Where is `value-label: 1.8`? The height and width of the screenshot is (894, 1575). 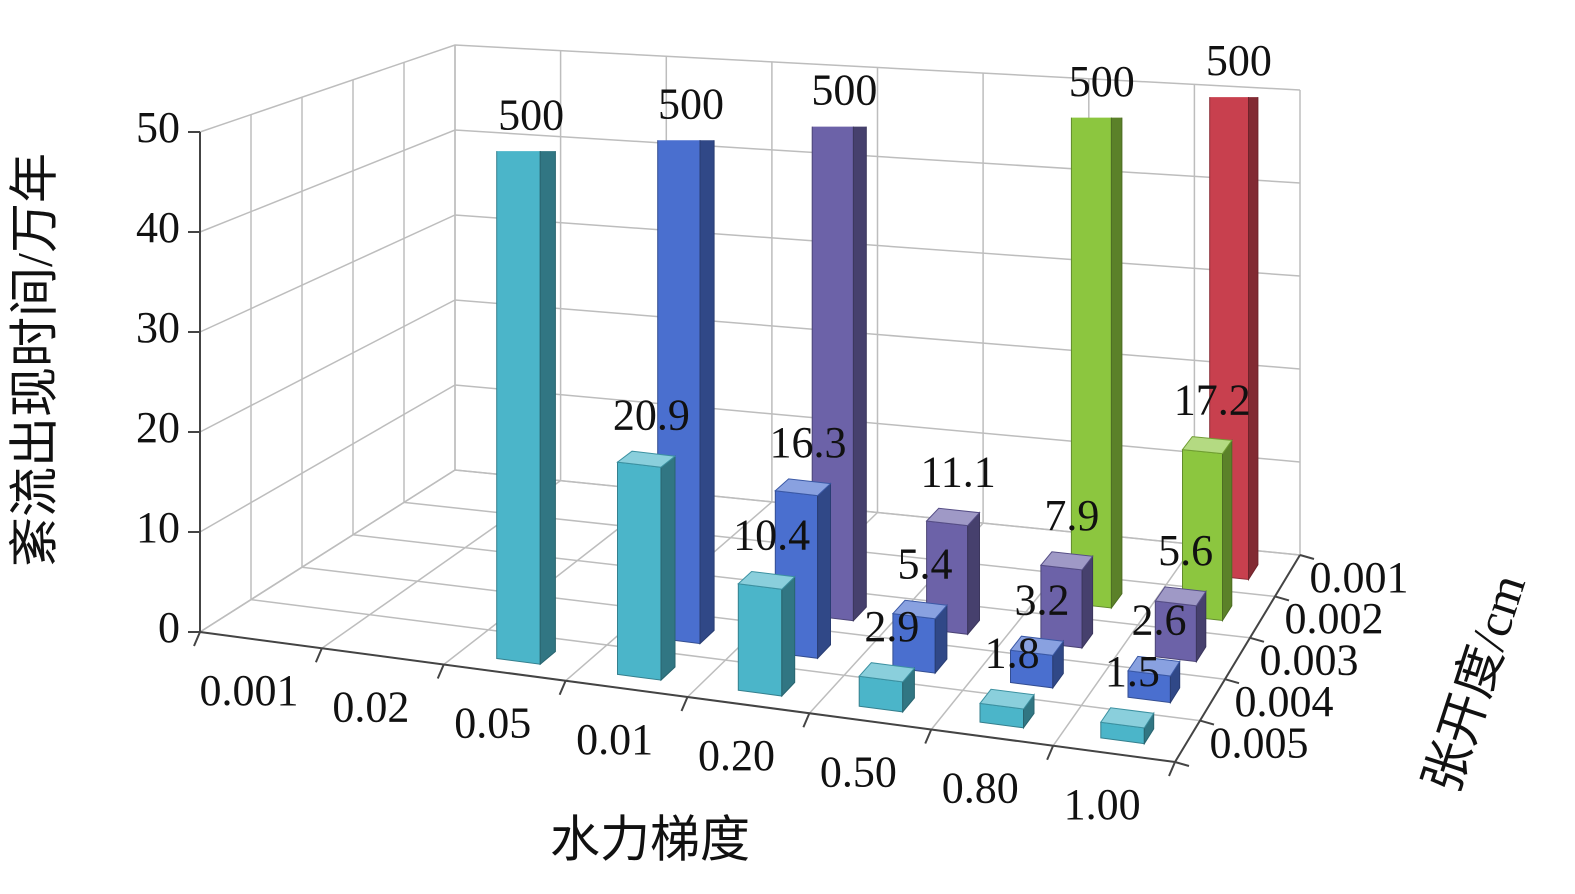
value-label: 1.8 is located at coordinates (1012, 652).